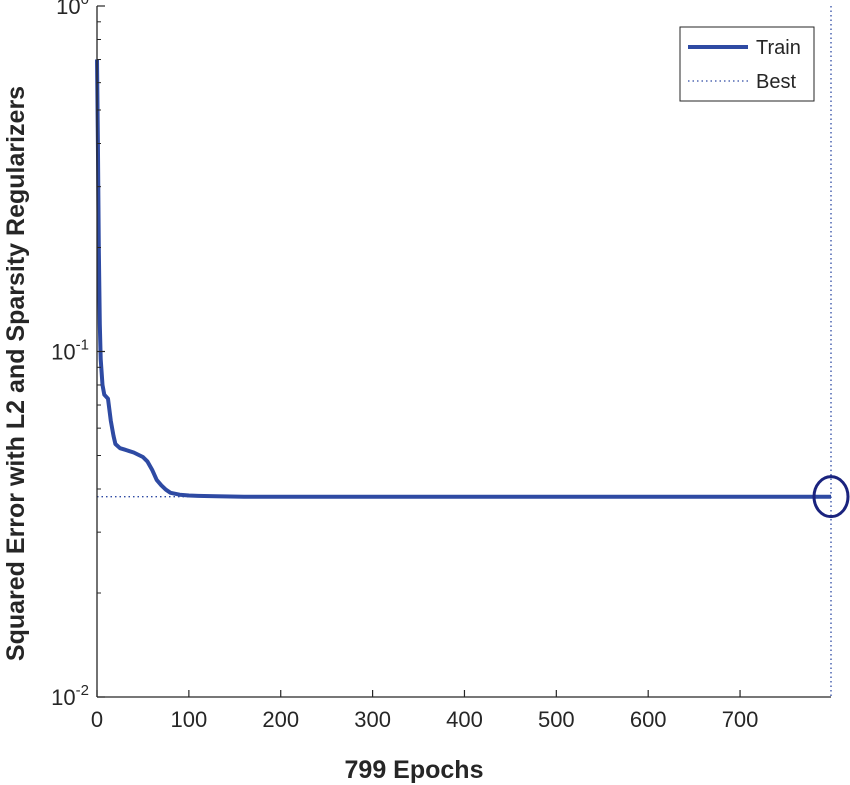 The image size is (850, 785). What do you see at coordinates (831, 497) in the screenshot?
I see `best-marker` at bounding box center [831, 497].